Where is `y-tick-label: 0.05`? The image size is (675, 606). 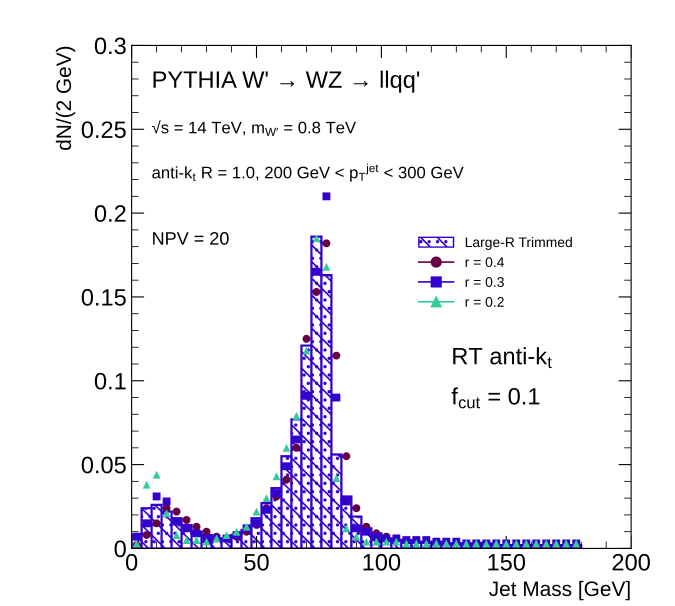
y-tick-label: 0.05 is located at coordinates (104, 465).